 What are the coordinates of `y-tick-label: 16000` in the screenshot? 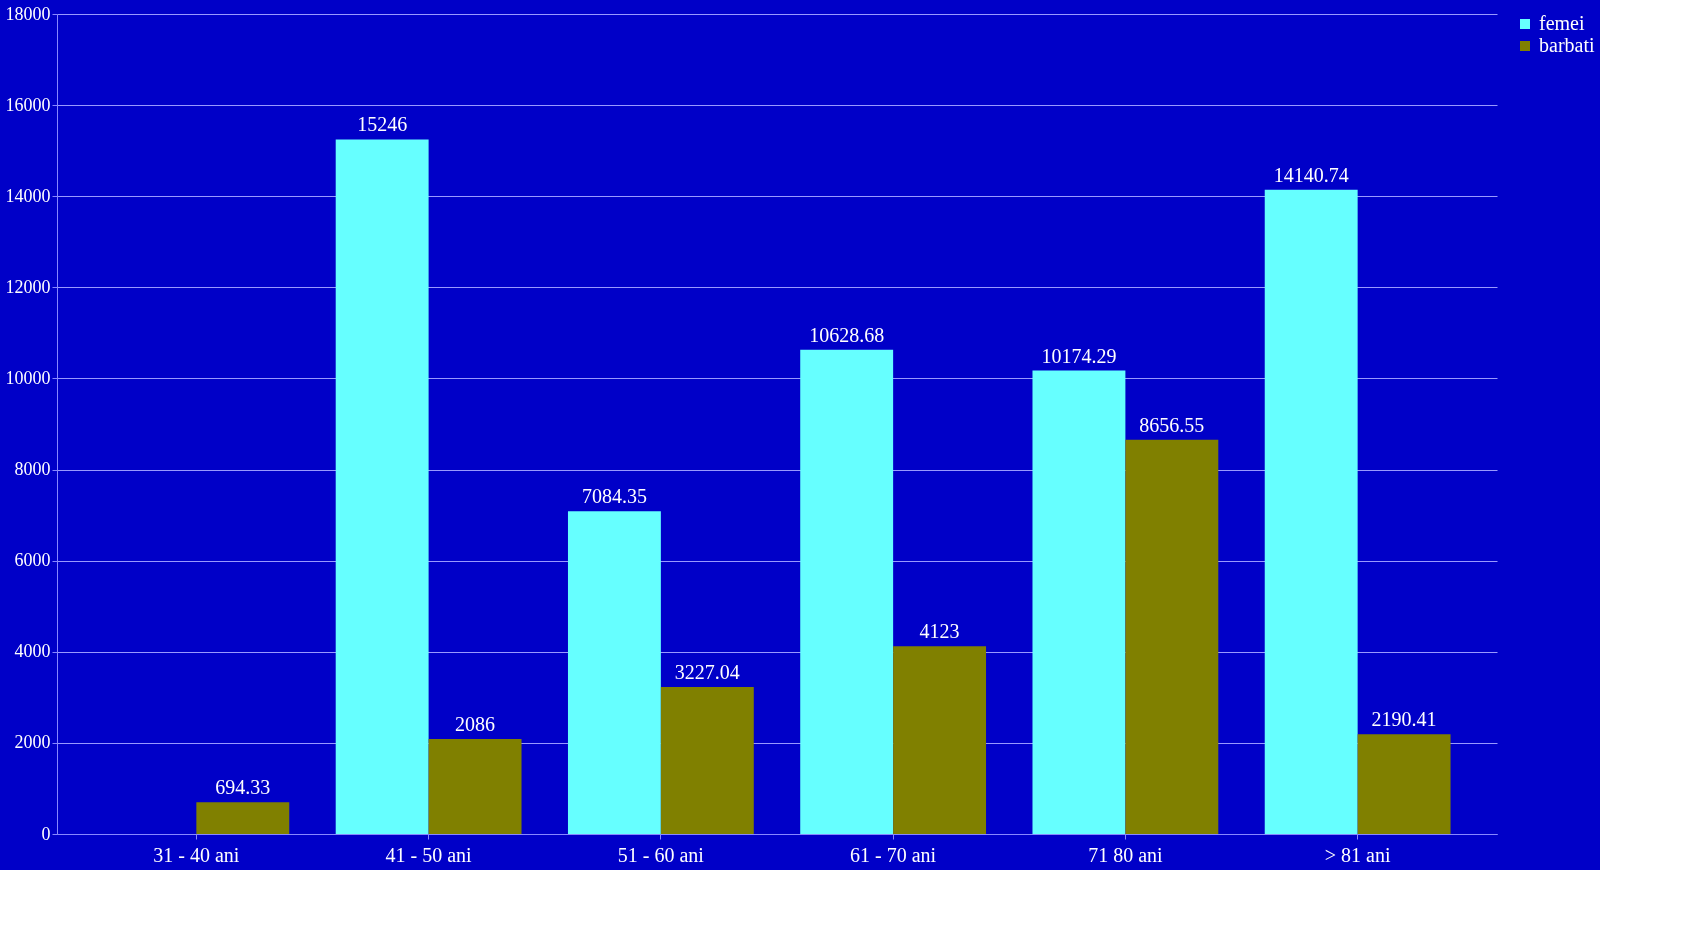 It's located at (28, 104).